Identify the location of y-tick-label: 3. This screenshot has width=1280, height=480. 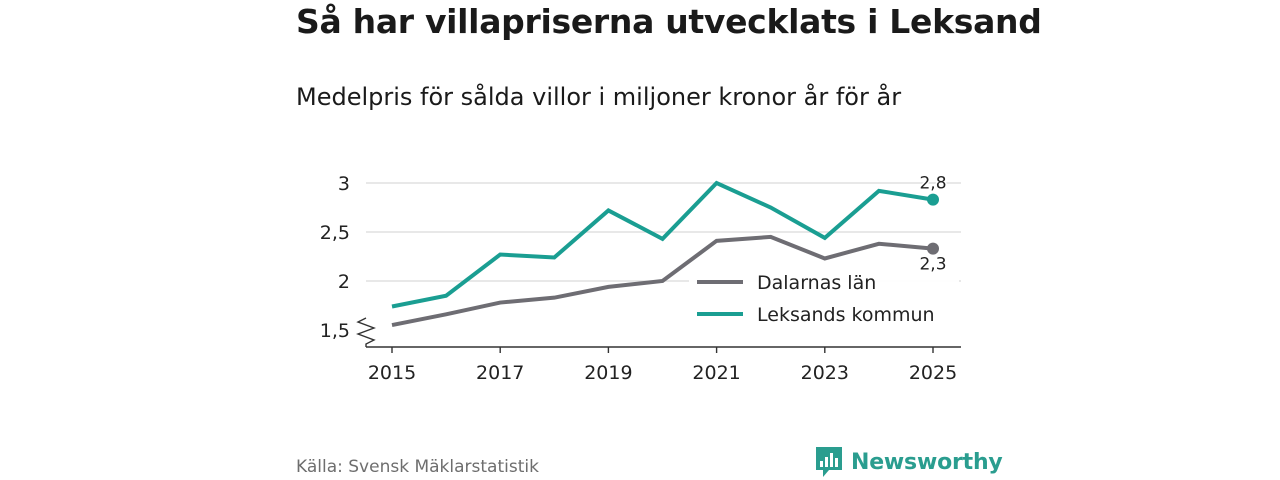
(344, 184).